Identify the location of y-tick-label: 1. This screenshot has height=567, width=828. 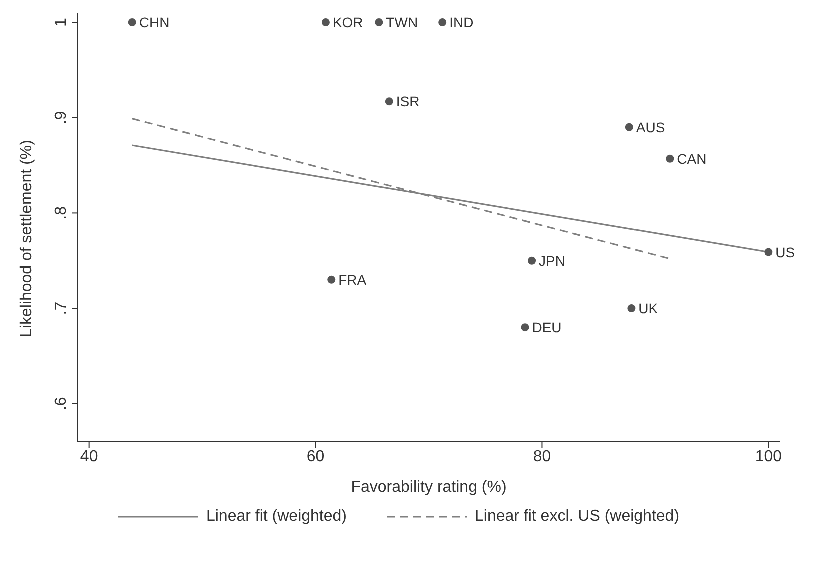
(61, 22).